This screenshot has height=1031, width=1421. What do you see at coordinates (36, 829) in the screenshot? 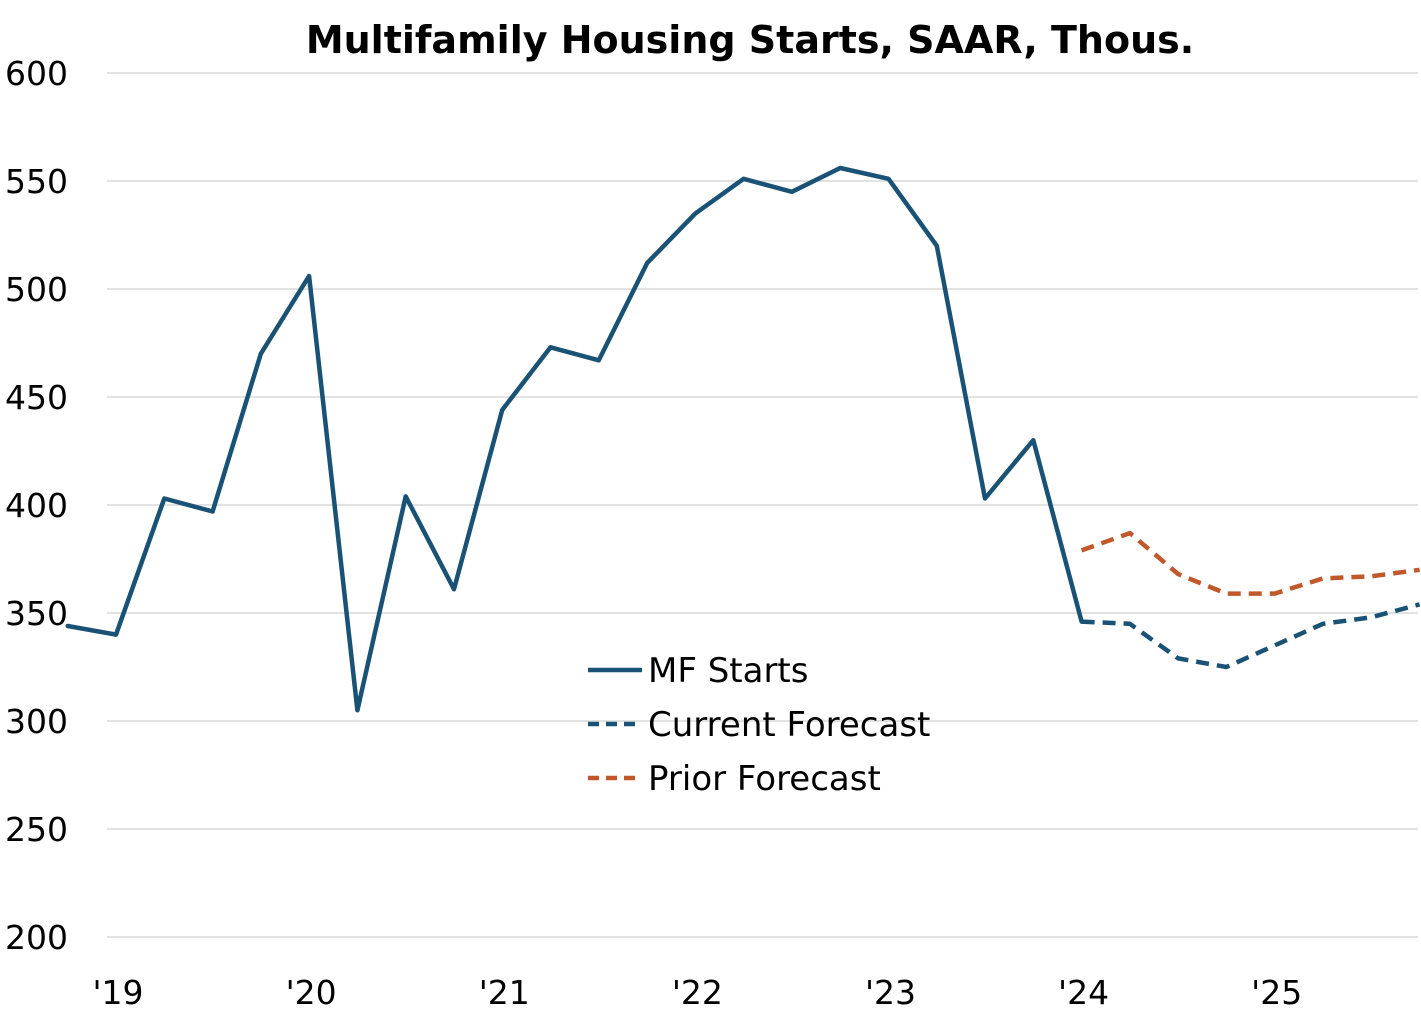
I see `y-tick-label: 250` at bounding box center [36, 829].